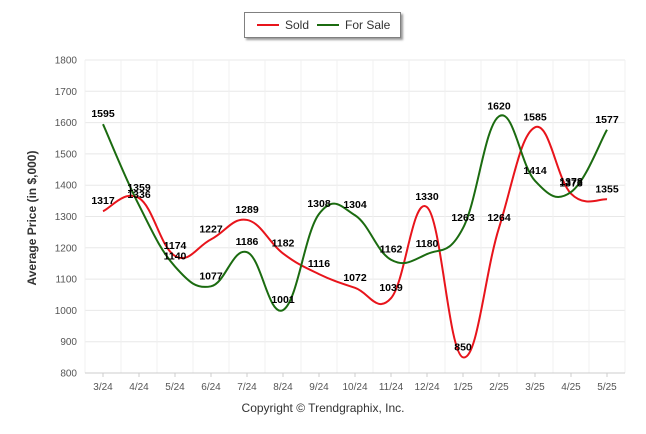 The image size is (646, 434). What do you see at coordinates (391, 387) in the screenshot?
I see `x-tick-label: 11/24` at bounding box center [391, 387].